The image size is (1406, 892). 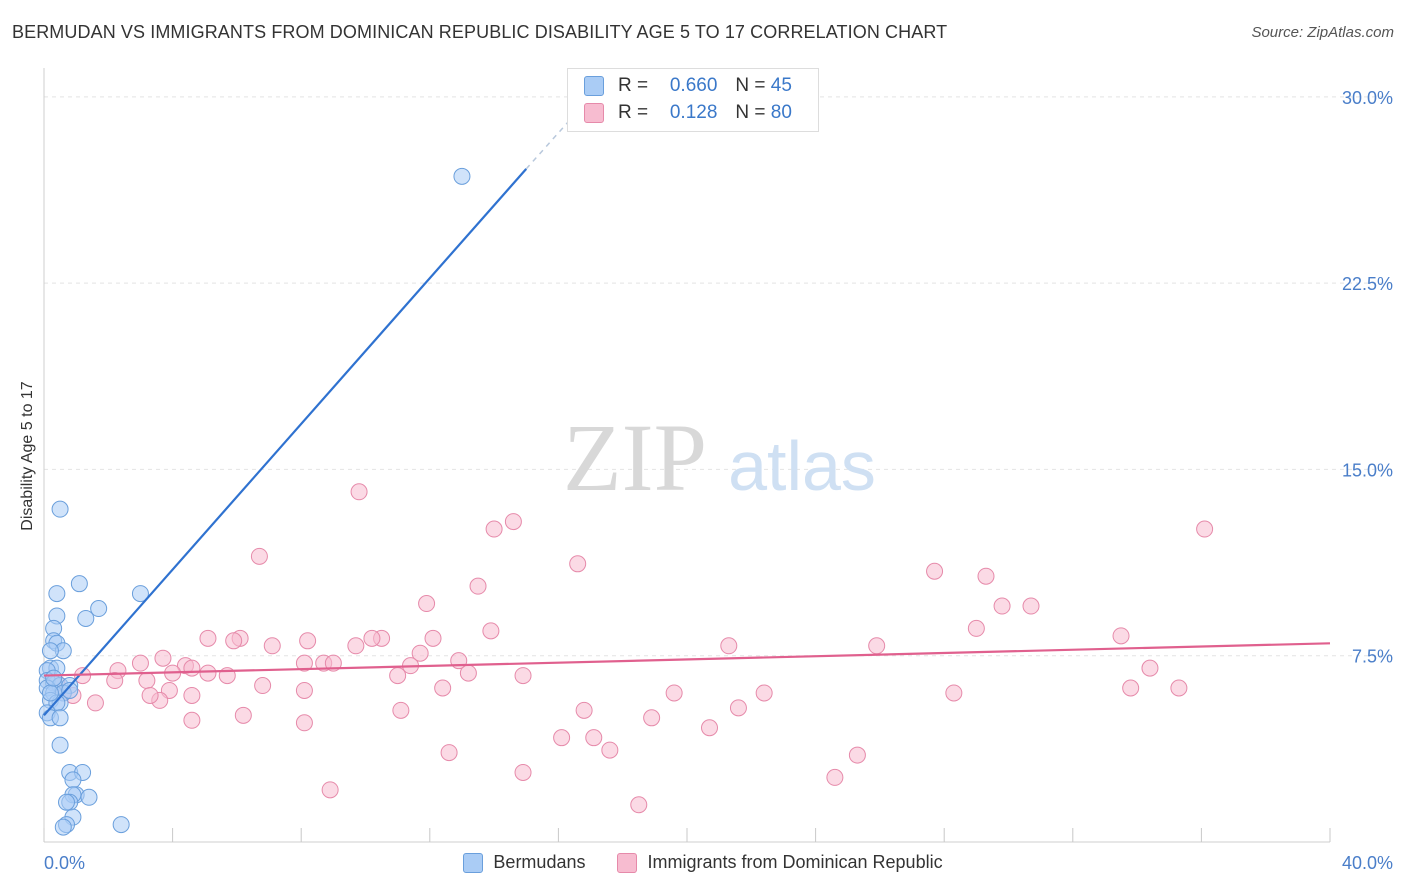 I want to click on stats-swatch-pink, so click(x=594, y=113).